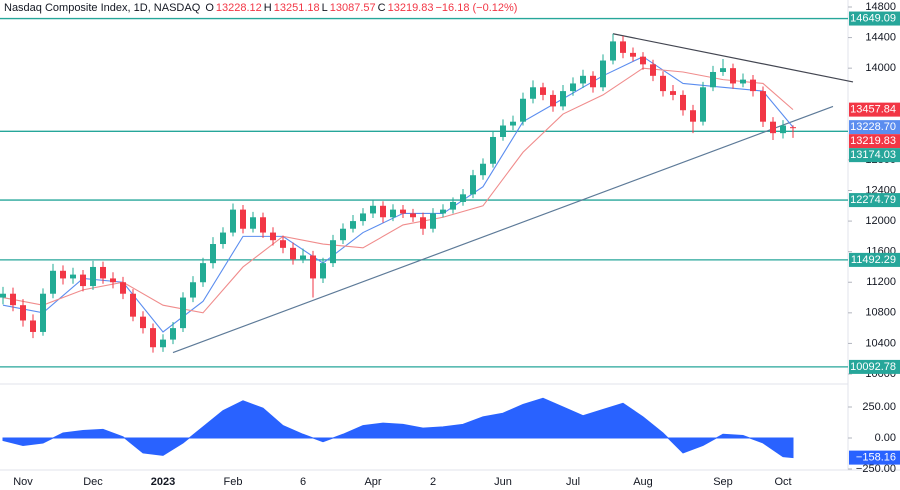 The image size is (900, 490). I want to click on field-key: H, so click(267, 8).